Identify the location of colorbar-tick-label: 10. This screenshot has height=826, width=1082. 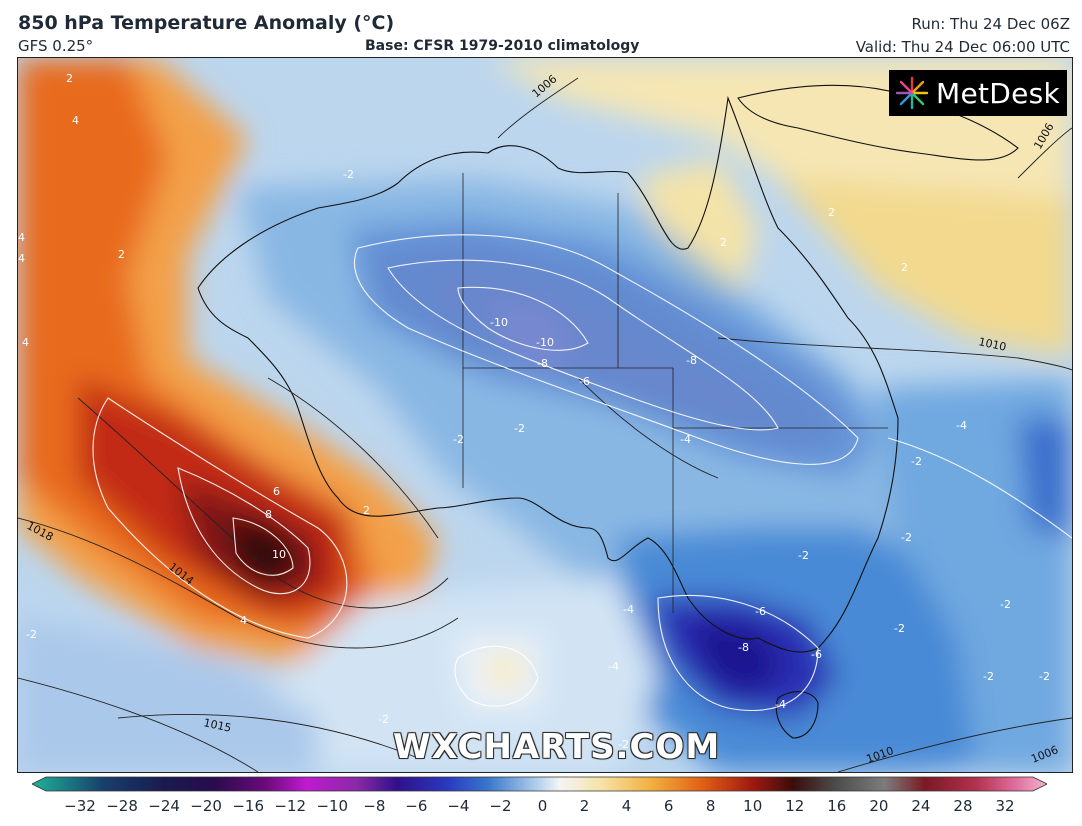
(753, 806).